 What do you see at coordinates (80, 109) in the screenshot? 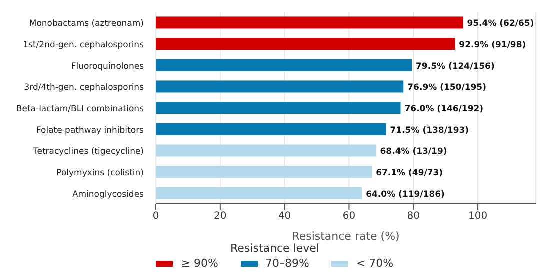
I see `y-tick-label: Beta-lactam/BLI combinations` at bounding box center [80, 109].